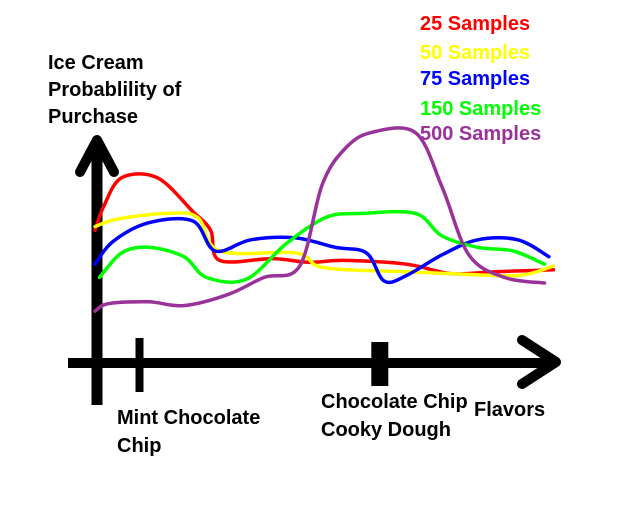  I want to click on x-tick-label-mint-chocolate-chip: Mint Chocolate Chip, so click(189, 432).